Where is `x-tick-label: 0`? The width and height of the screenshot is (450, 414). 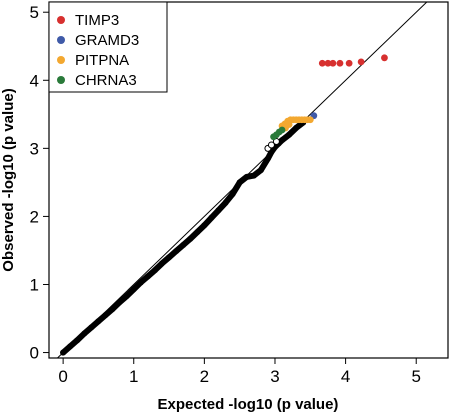
x-tick-label: 0 is located at coordinates (62, 376).